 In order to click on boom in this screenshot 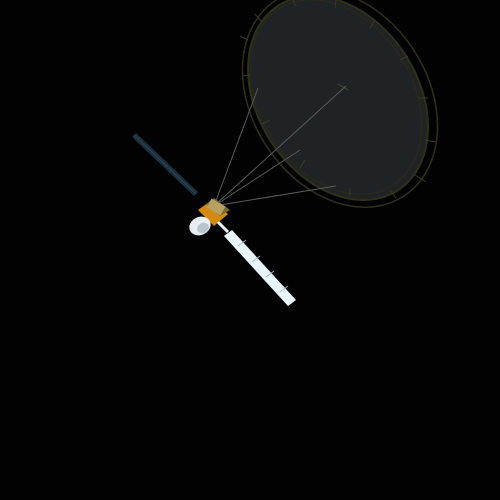, I will do `click(223, 227)`.